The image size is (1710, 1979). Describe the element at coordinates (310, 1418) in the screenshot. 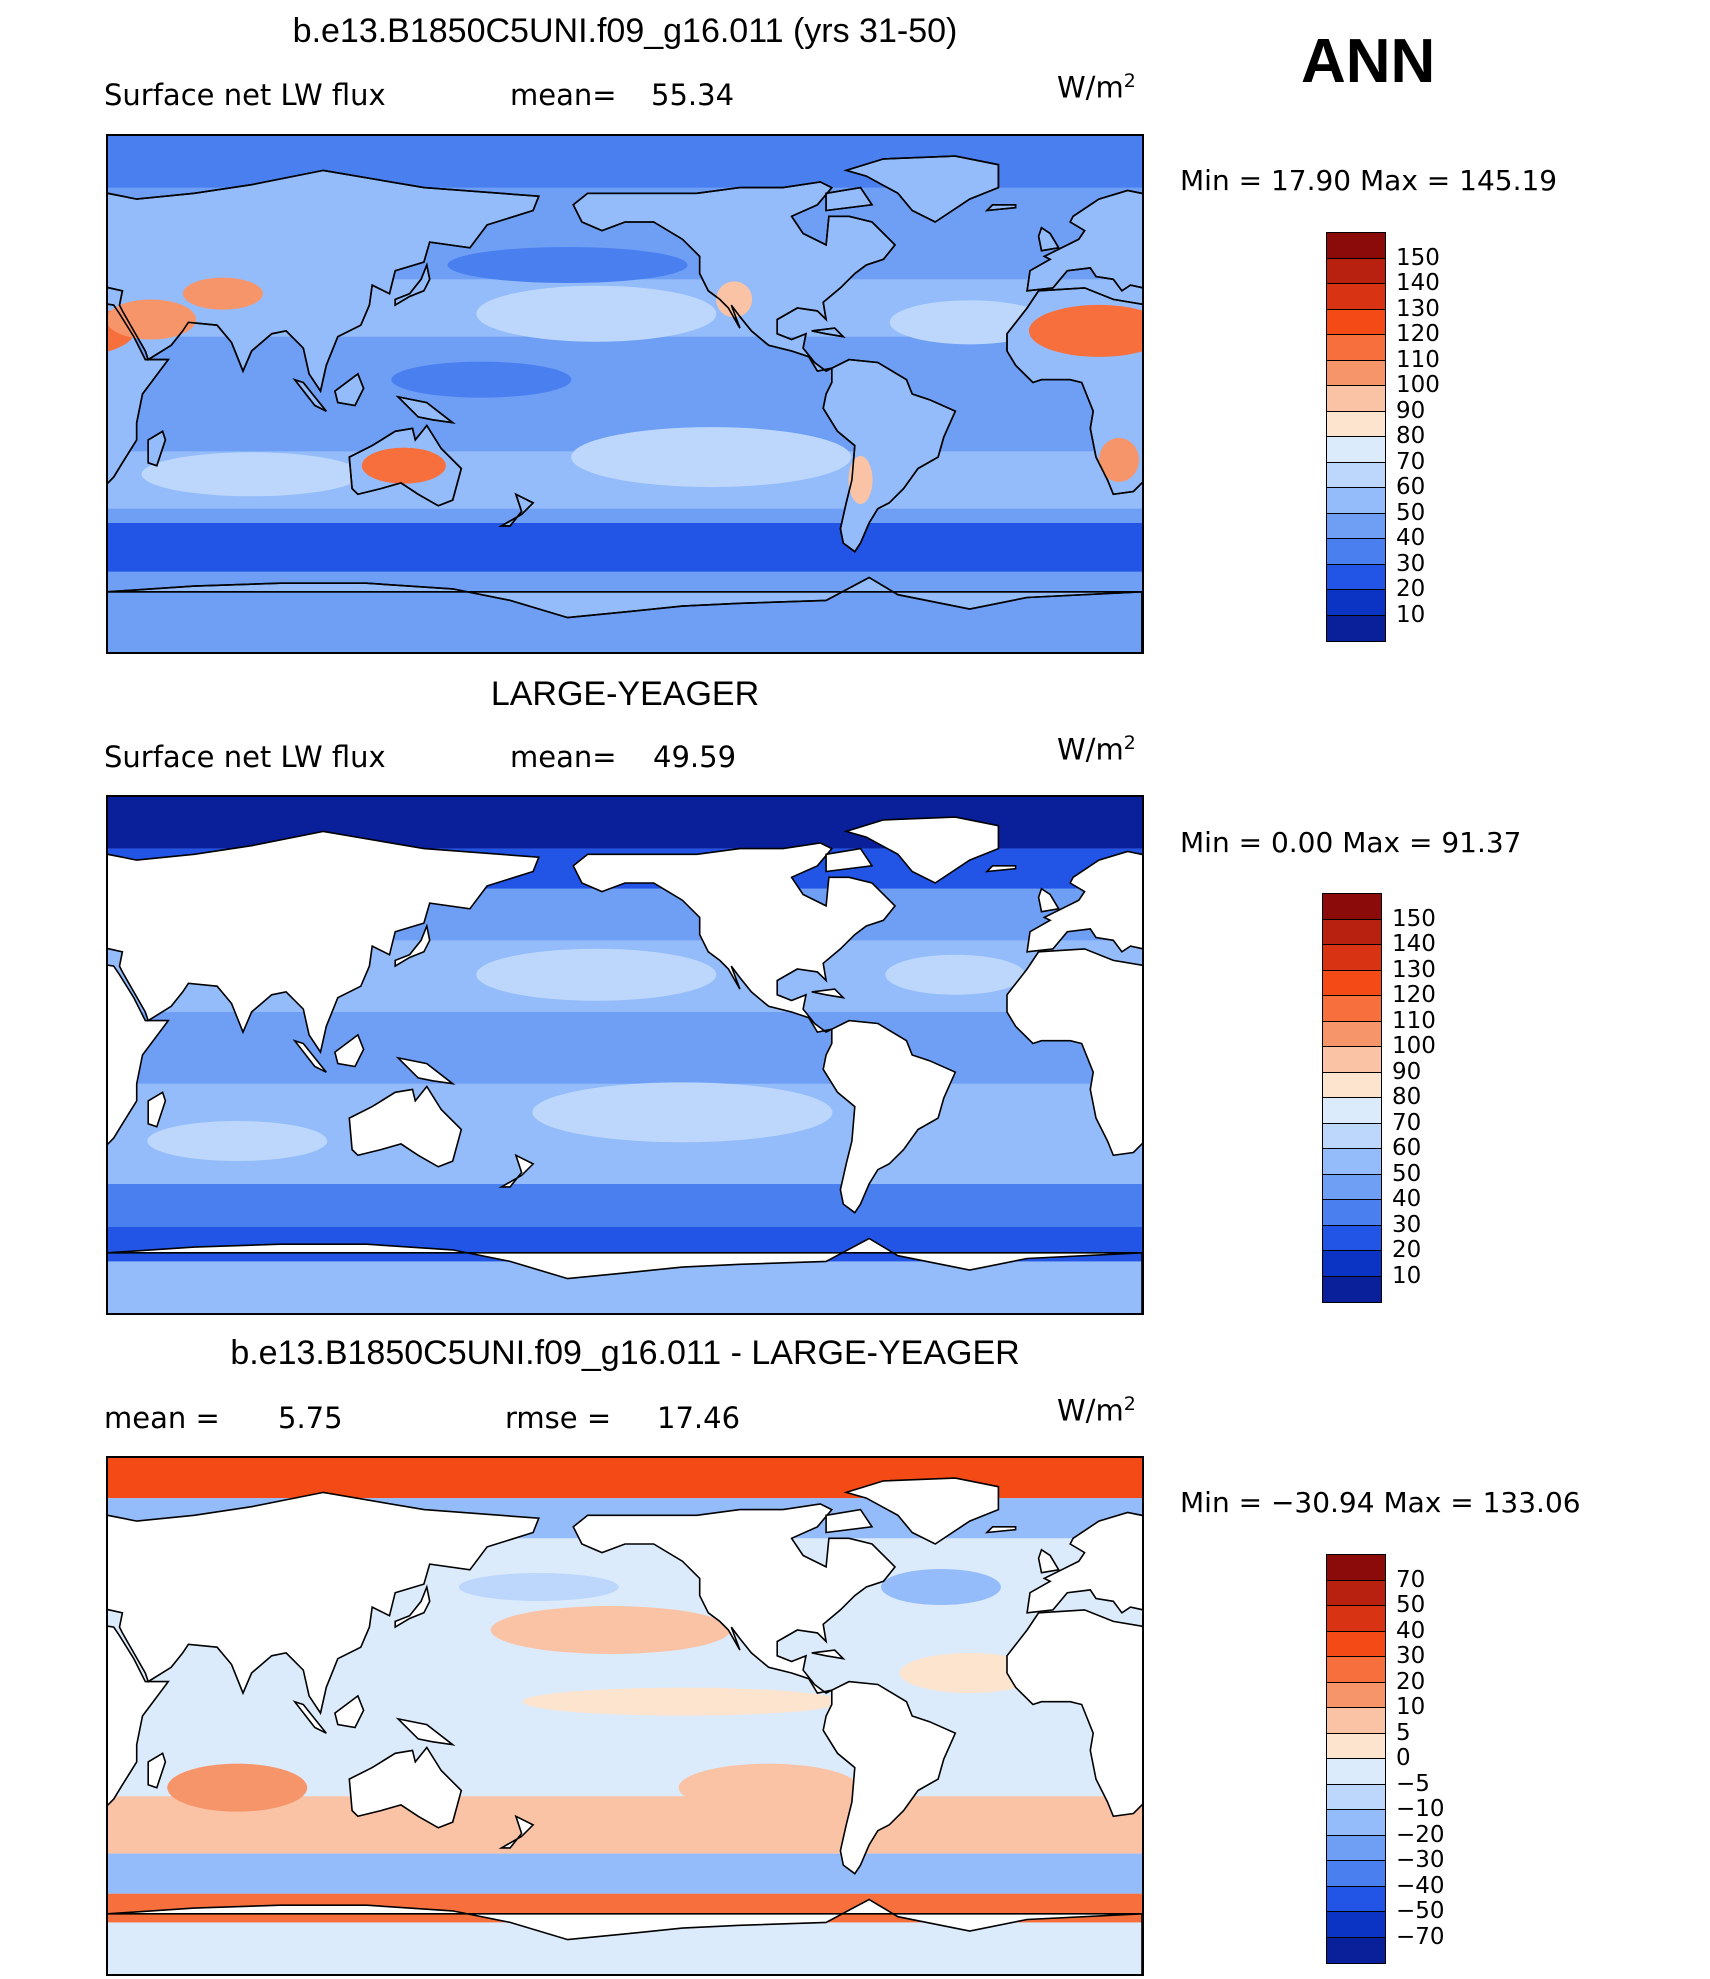

I see `panel-3-mean-value: 5.75` at that location.